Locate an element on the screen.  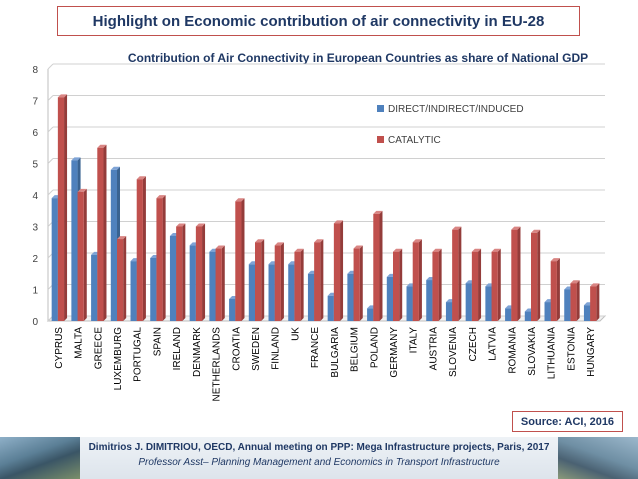
x-tick-label: GERMANY is located at coordinates (394, 352).